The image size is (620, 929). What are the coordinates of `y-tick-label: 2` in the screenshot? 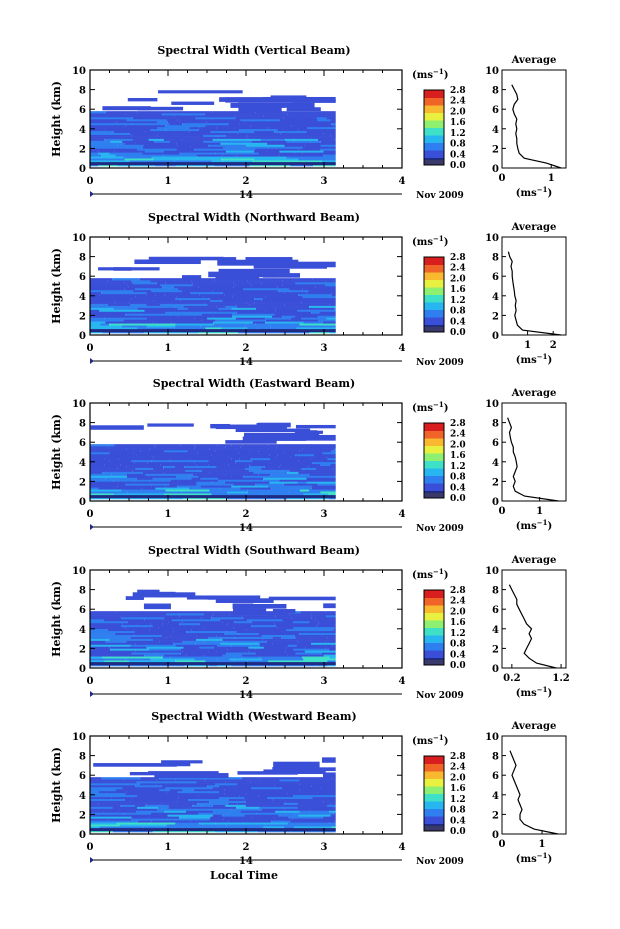 It's located at (82, 149).